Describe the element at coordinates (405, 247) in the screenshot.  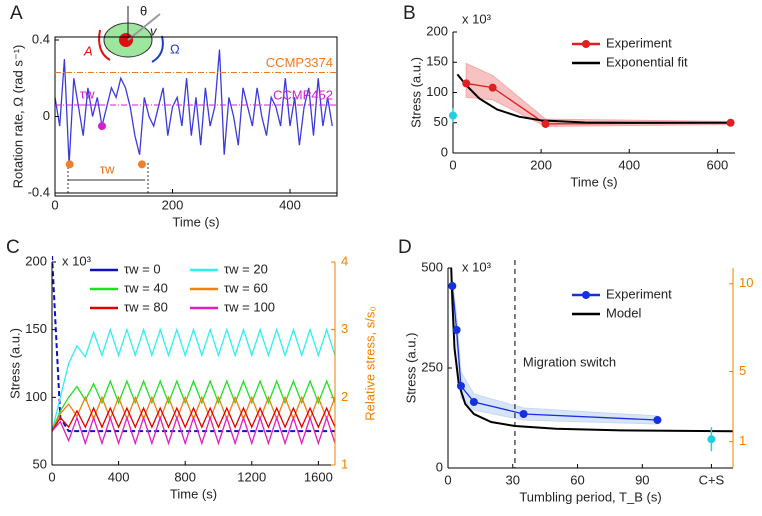
I see `panel-letter: D` at that location.